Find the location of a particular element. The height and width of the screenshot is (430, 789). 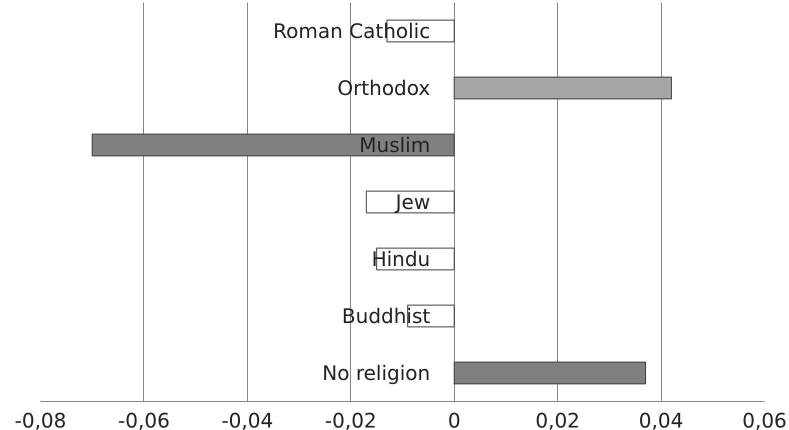

x-tick-label: -0,02 is located at coordinates (350, 419).